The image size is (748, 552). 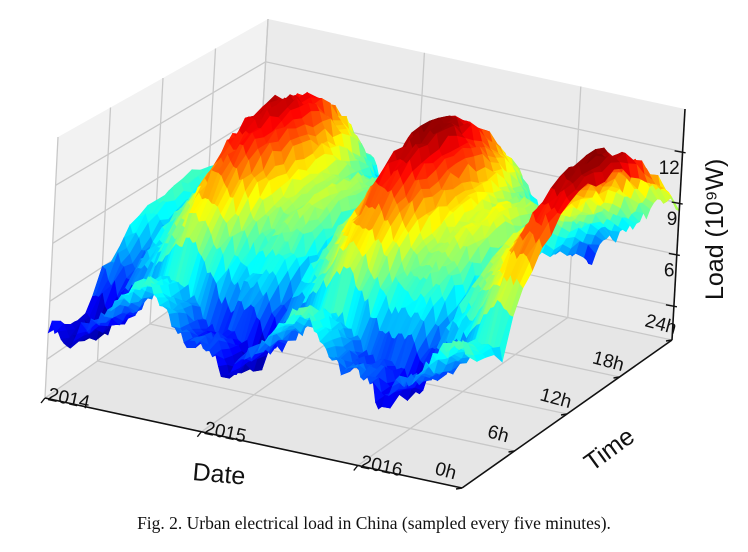 What do you see at coordinates (253, 443) in the screenshot?
I see `x-axis-line` at bounding box center [253, 443].